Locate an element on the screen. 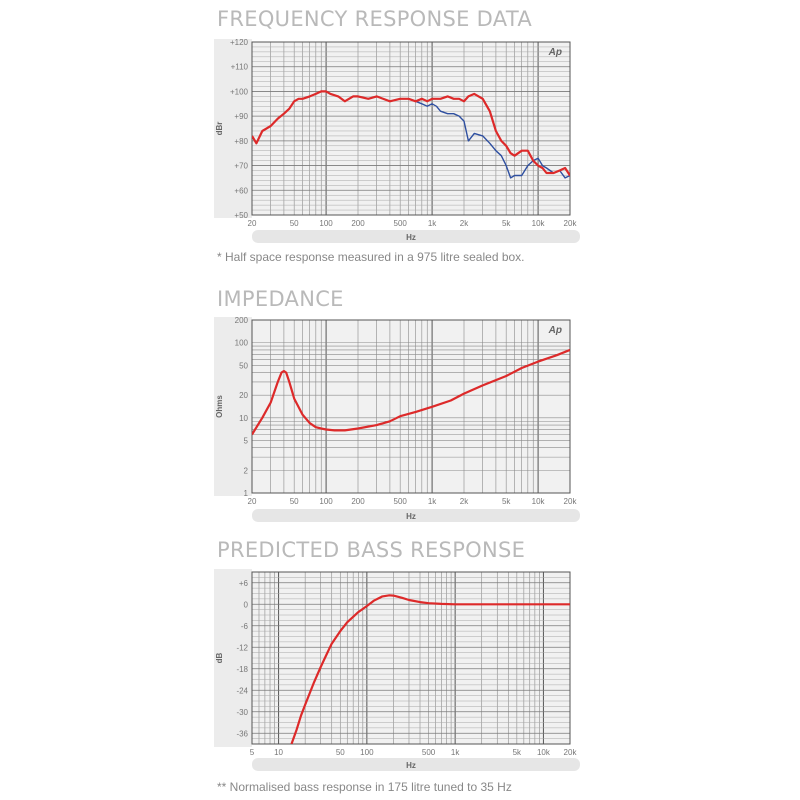  y-tick-label: +60 is located at coordinates (241, 190).